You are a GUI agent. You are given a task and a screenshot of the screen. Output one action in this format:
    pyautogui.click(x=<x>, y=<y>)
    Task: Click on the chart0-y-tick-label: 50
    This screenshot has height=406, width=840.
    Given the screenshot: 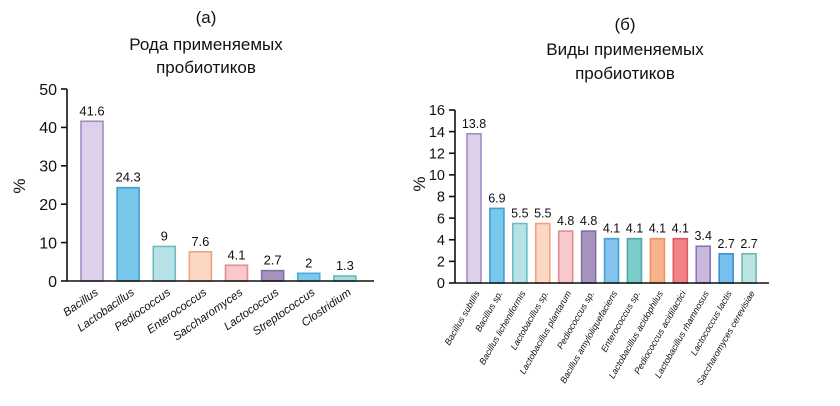 What is the action you would take?
    pyautogui.click(x=48, y=90)
    